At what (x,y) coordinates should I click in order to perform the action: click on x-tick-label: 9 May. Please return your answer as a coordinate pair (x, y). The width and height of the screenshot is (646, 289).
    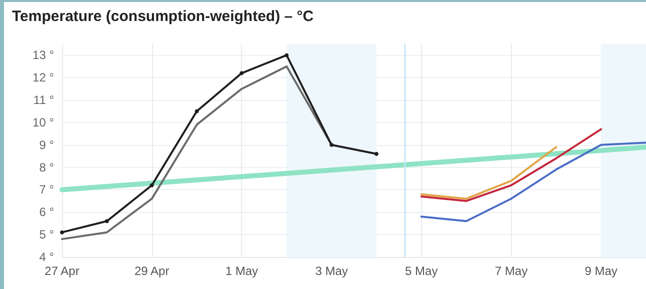
    Looking at the image, I should click on (601, 271).